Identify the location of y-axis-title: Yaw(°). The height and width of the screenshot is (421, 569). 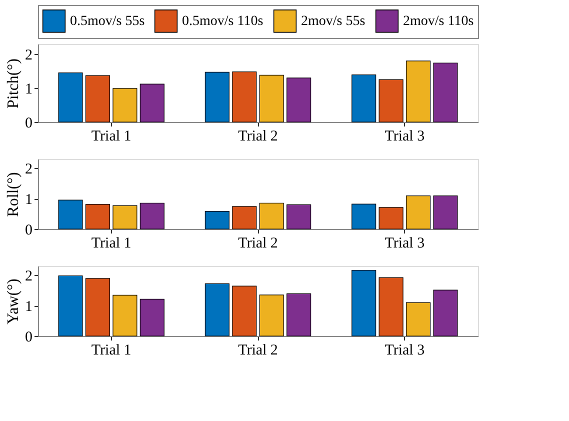
(13, 301).